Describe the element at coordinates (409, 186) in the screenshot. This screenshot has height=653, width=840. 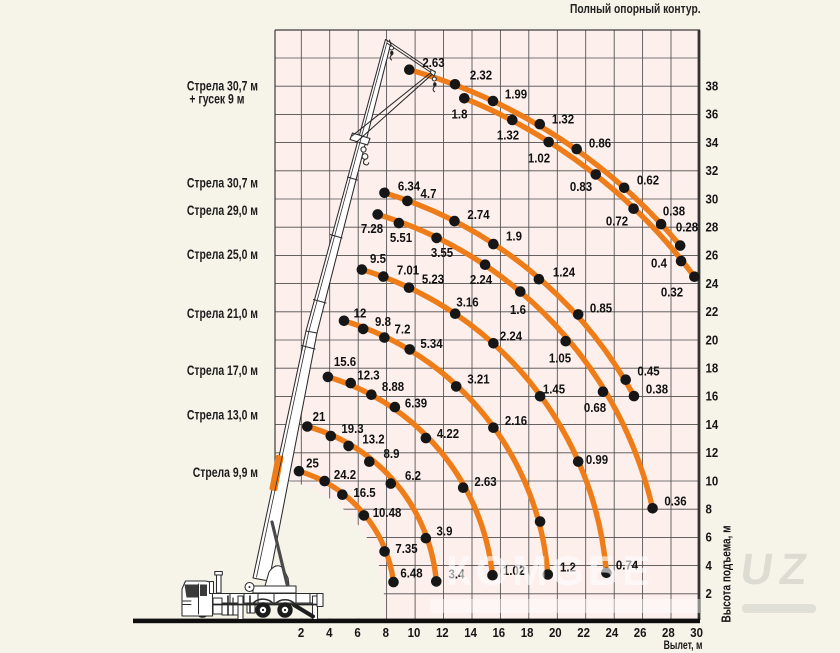
I see `svg-text: 6.34` at that location.